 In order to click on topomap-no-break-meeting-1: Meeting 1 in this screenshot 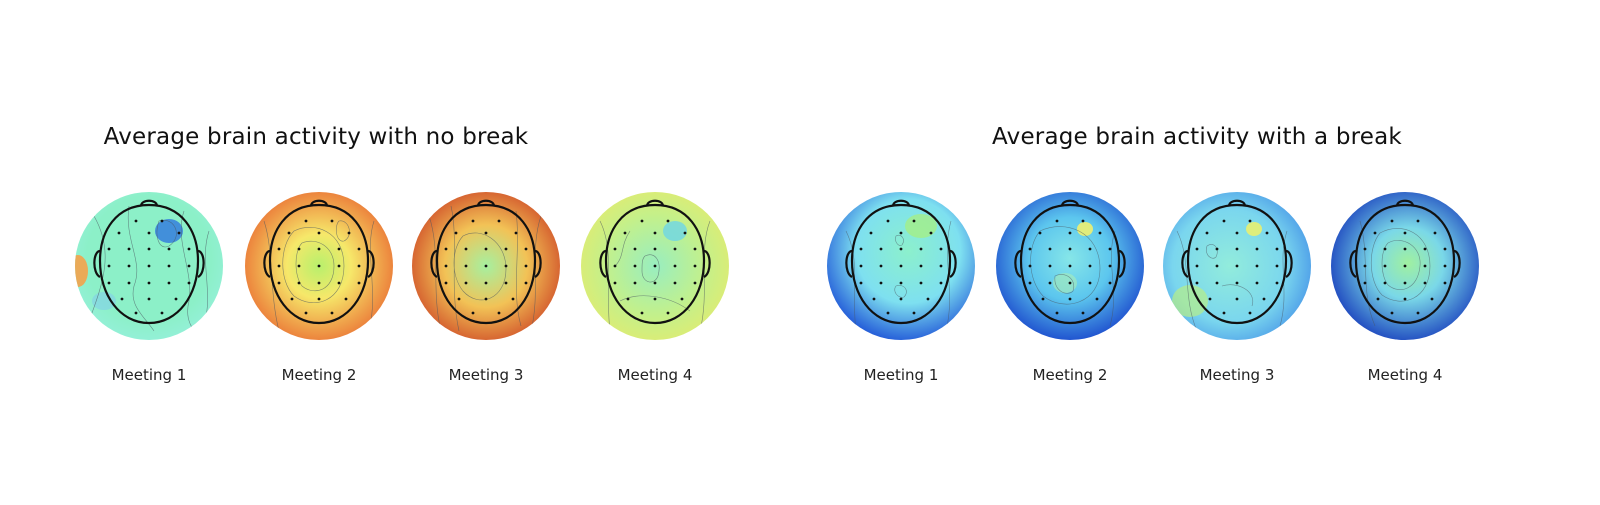, I will do `click(149, 287)`.